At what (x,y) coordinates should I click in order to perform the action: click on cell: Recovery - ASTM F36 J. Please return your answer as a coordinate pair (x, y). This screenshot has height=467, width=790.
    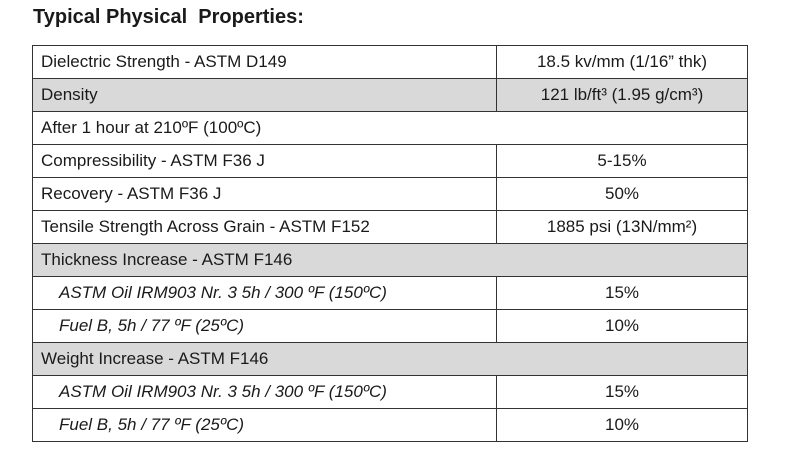
    Looking at the image, I should click on (264, 194).